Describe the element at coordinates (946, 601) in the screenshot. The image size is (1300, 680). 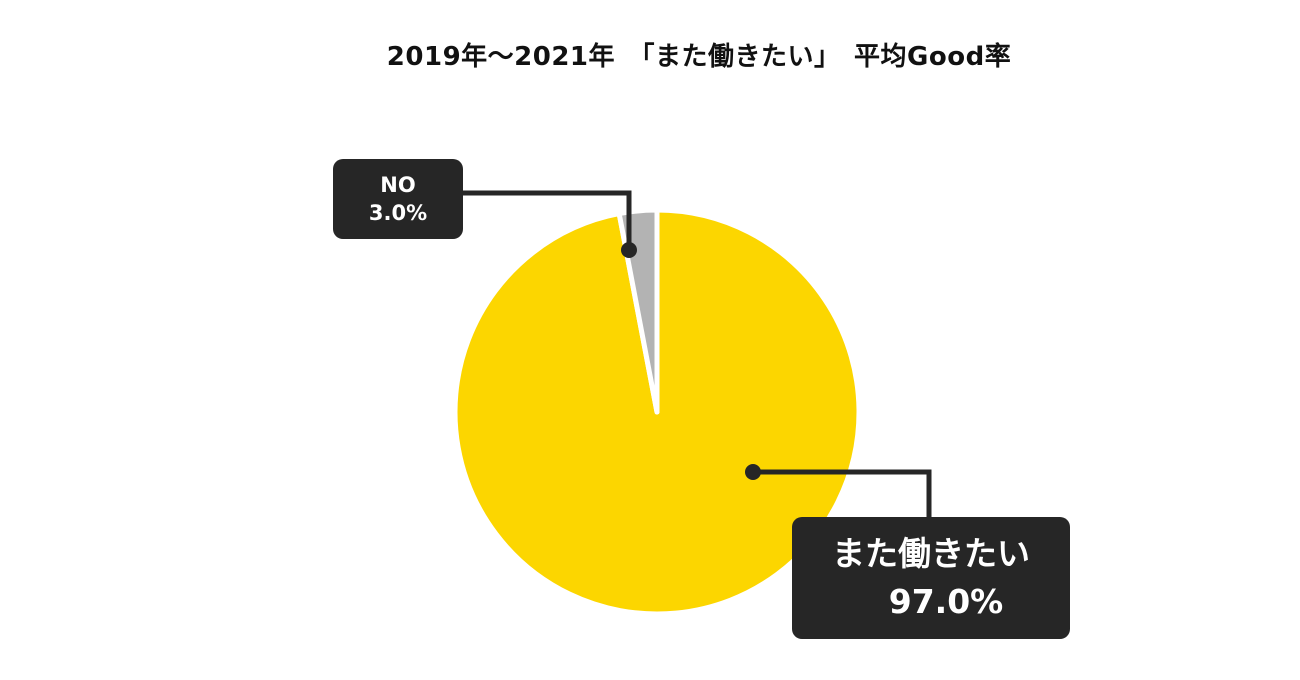
I see `callout-yes-value: 97.0%` at that location.